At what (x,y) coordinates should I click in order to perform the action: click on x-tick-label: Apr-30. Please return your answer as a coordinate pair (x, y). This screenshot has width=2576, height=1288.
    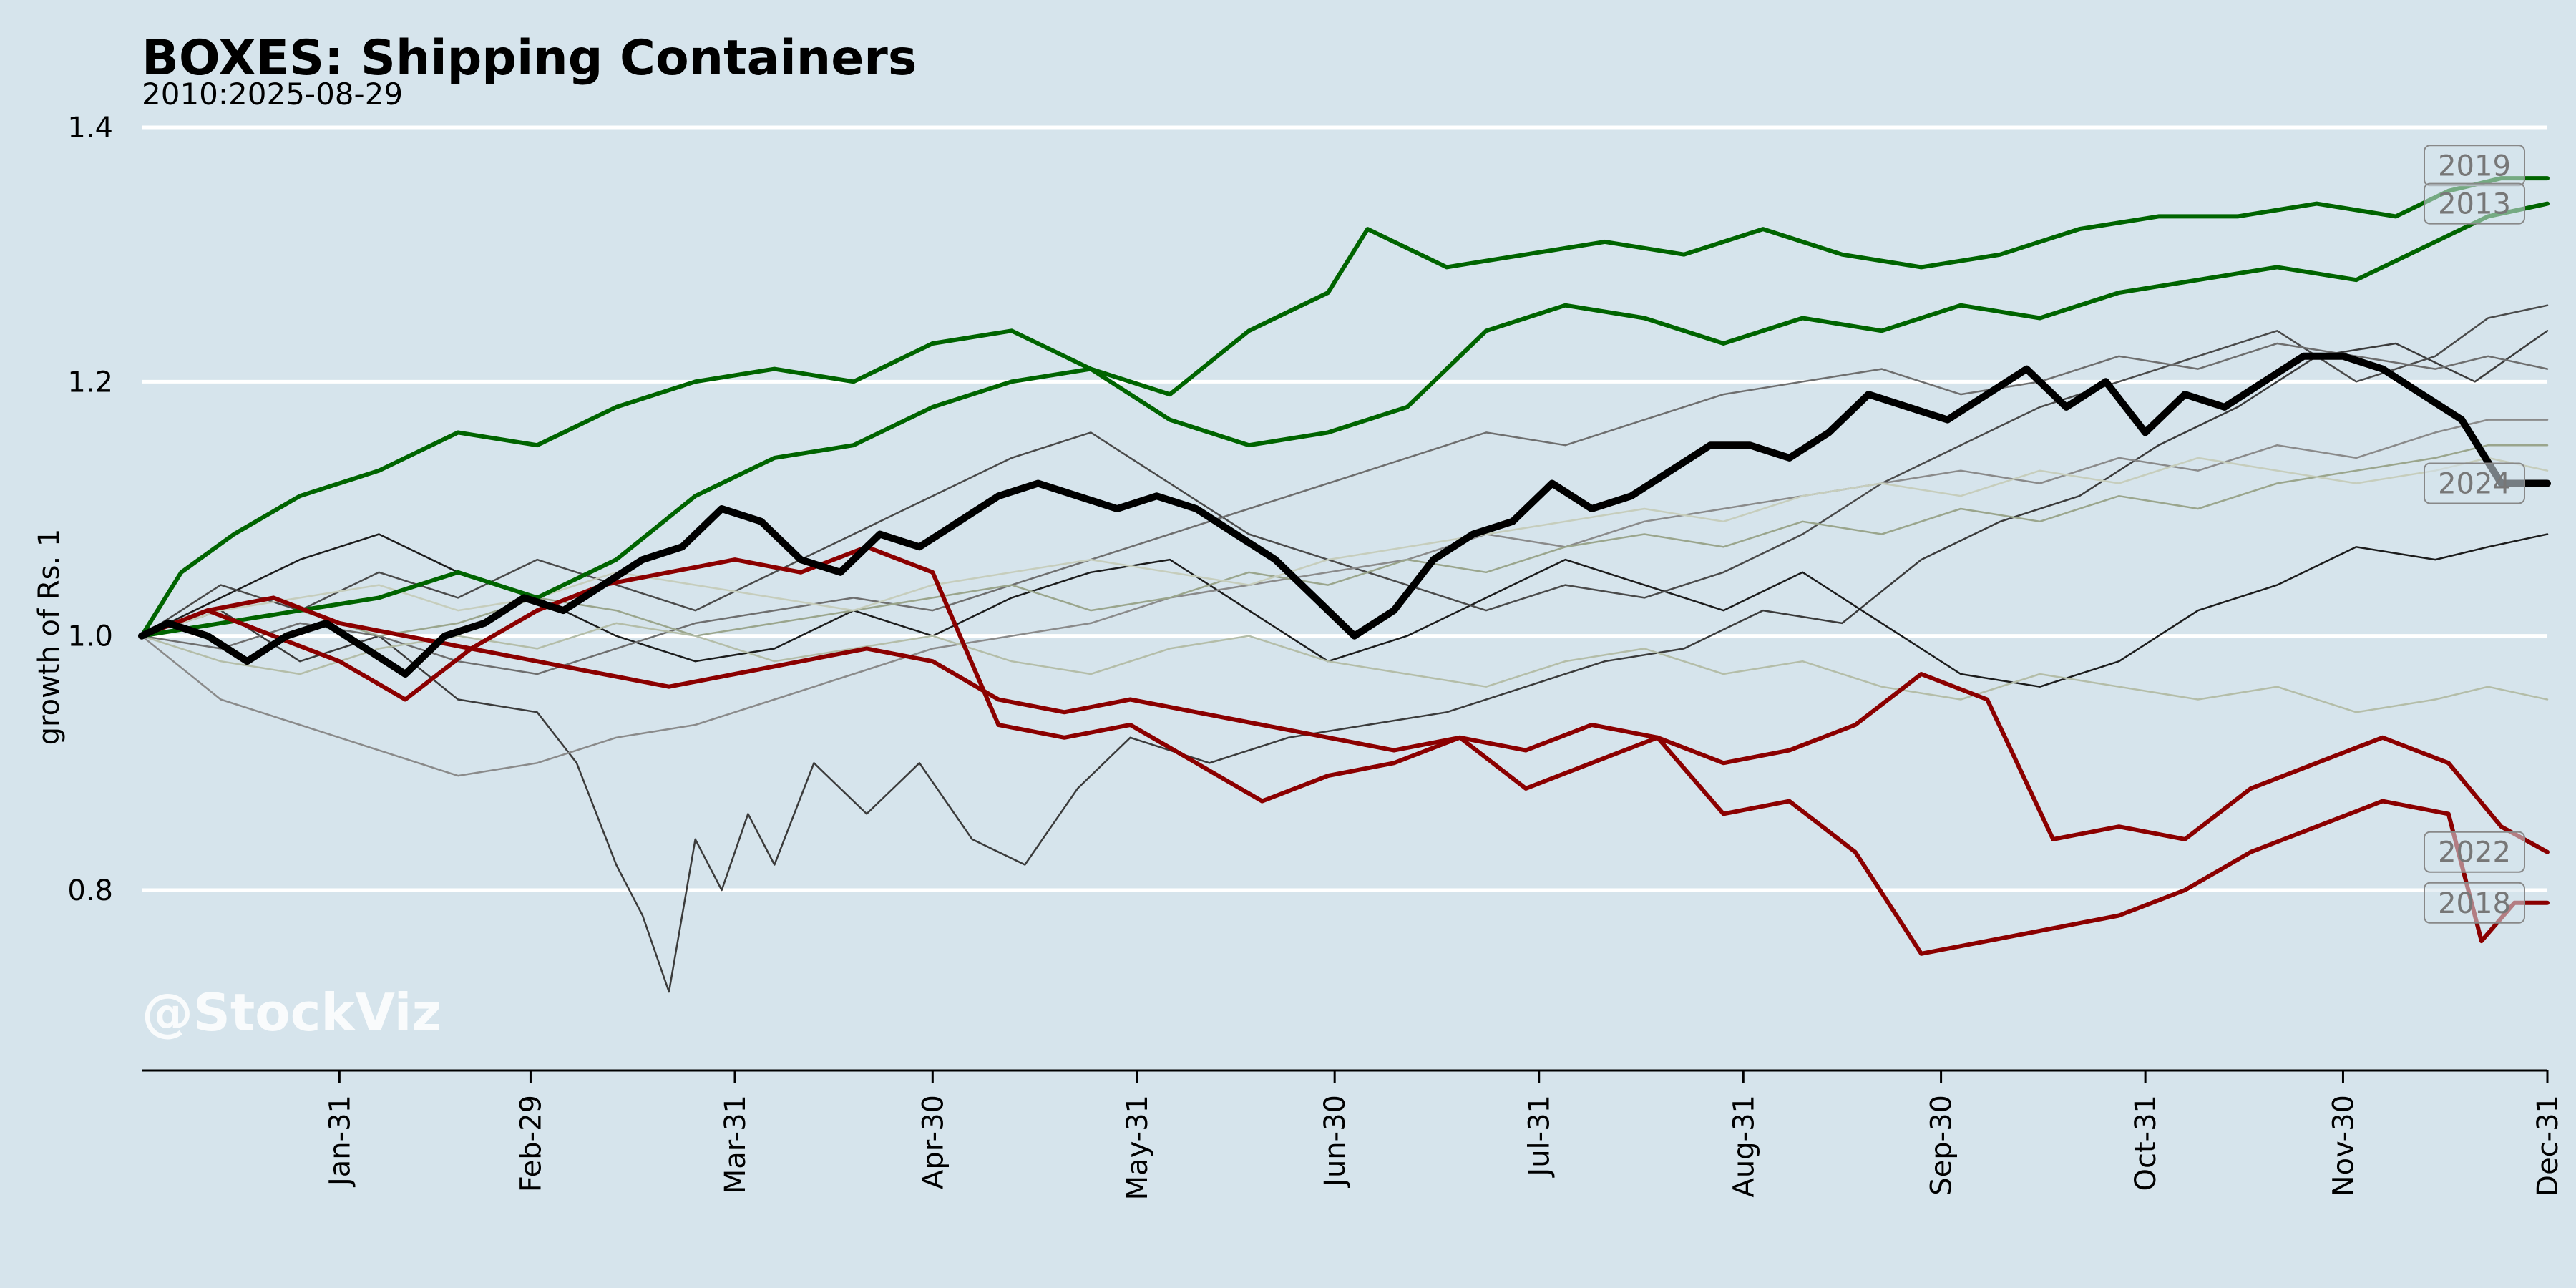
    Looking at the image, I should click on (933, 1142).